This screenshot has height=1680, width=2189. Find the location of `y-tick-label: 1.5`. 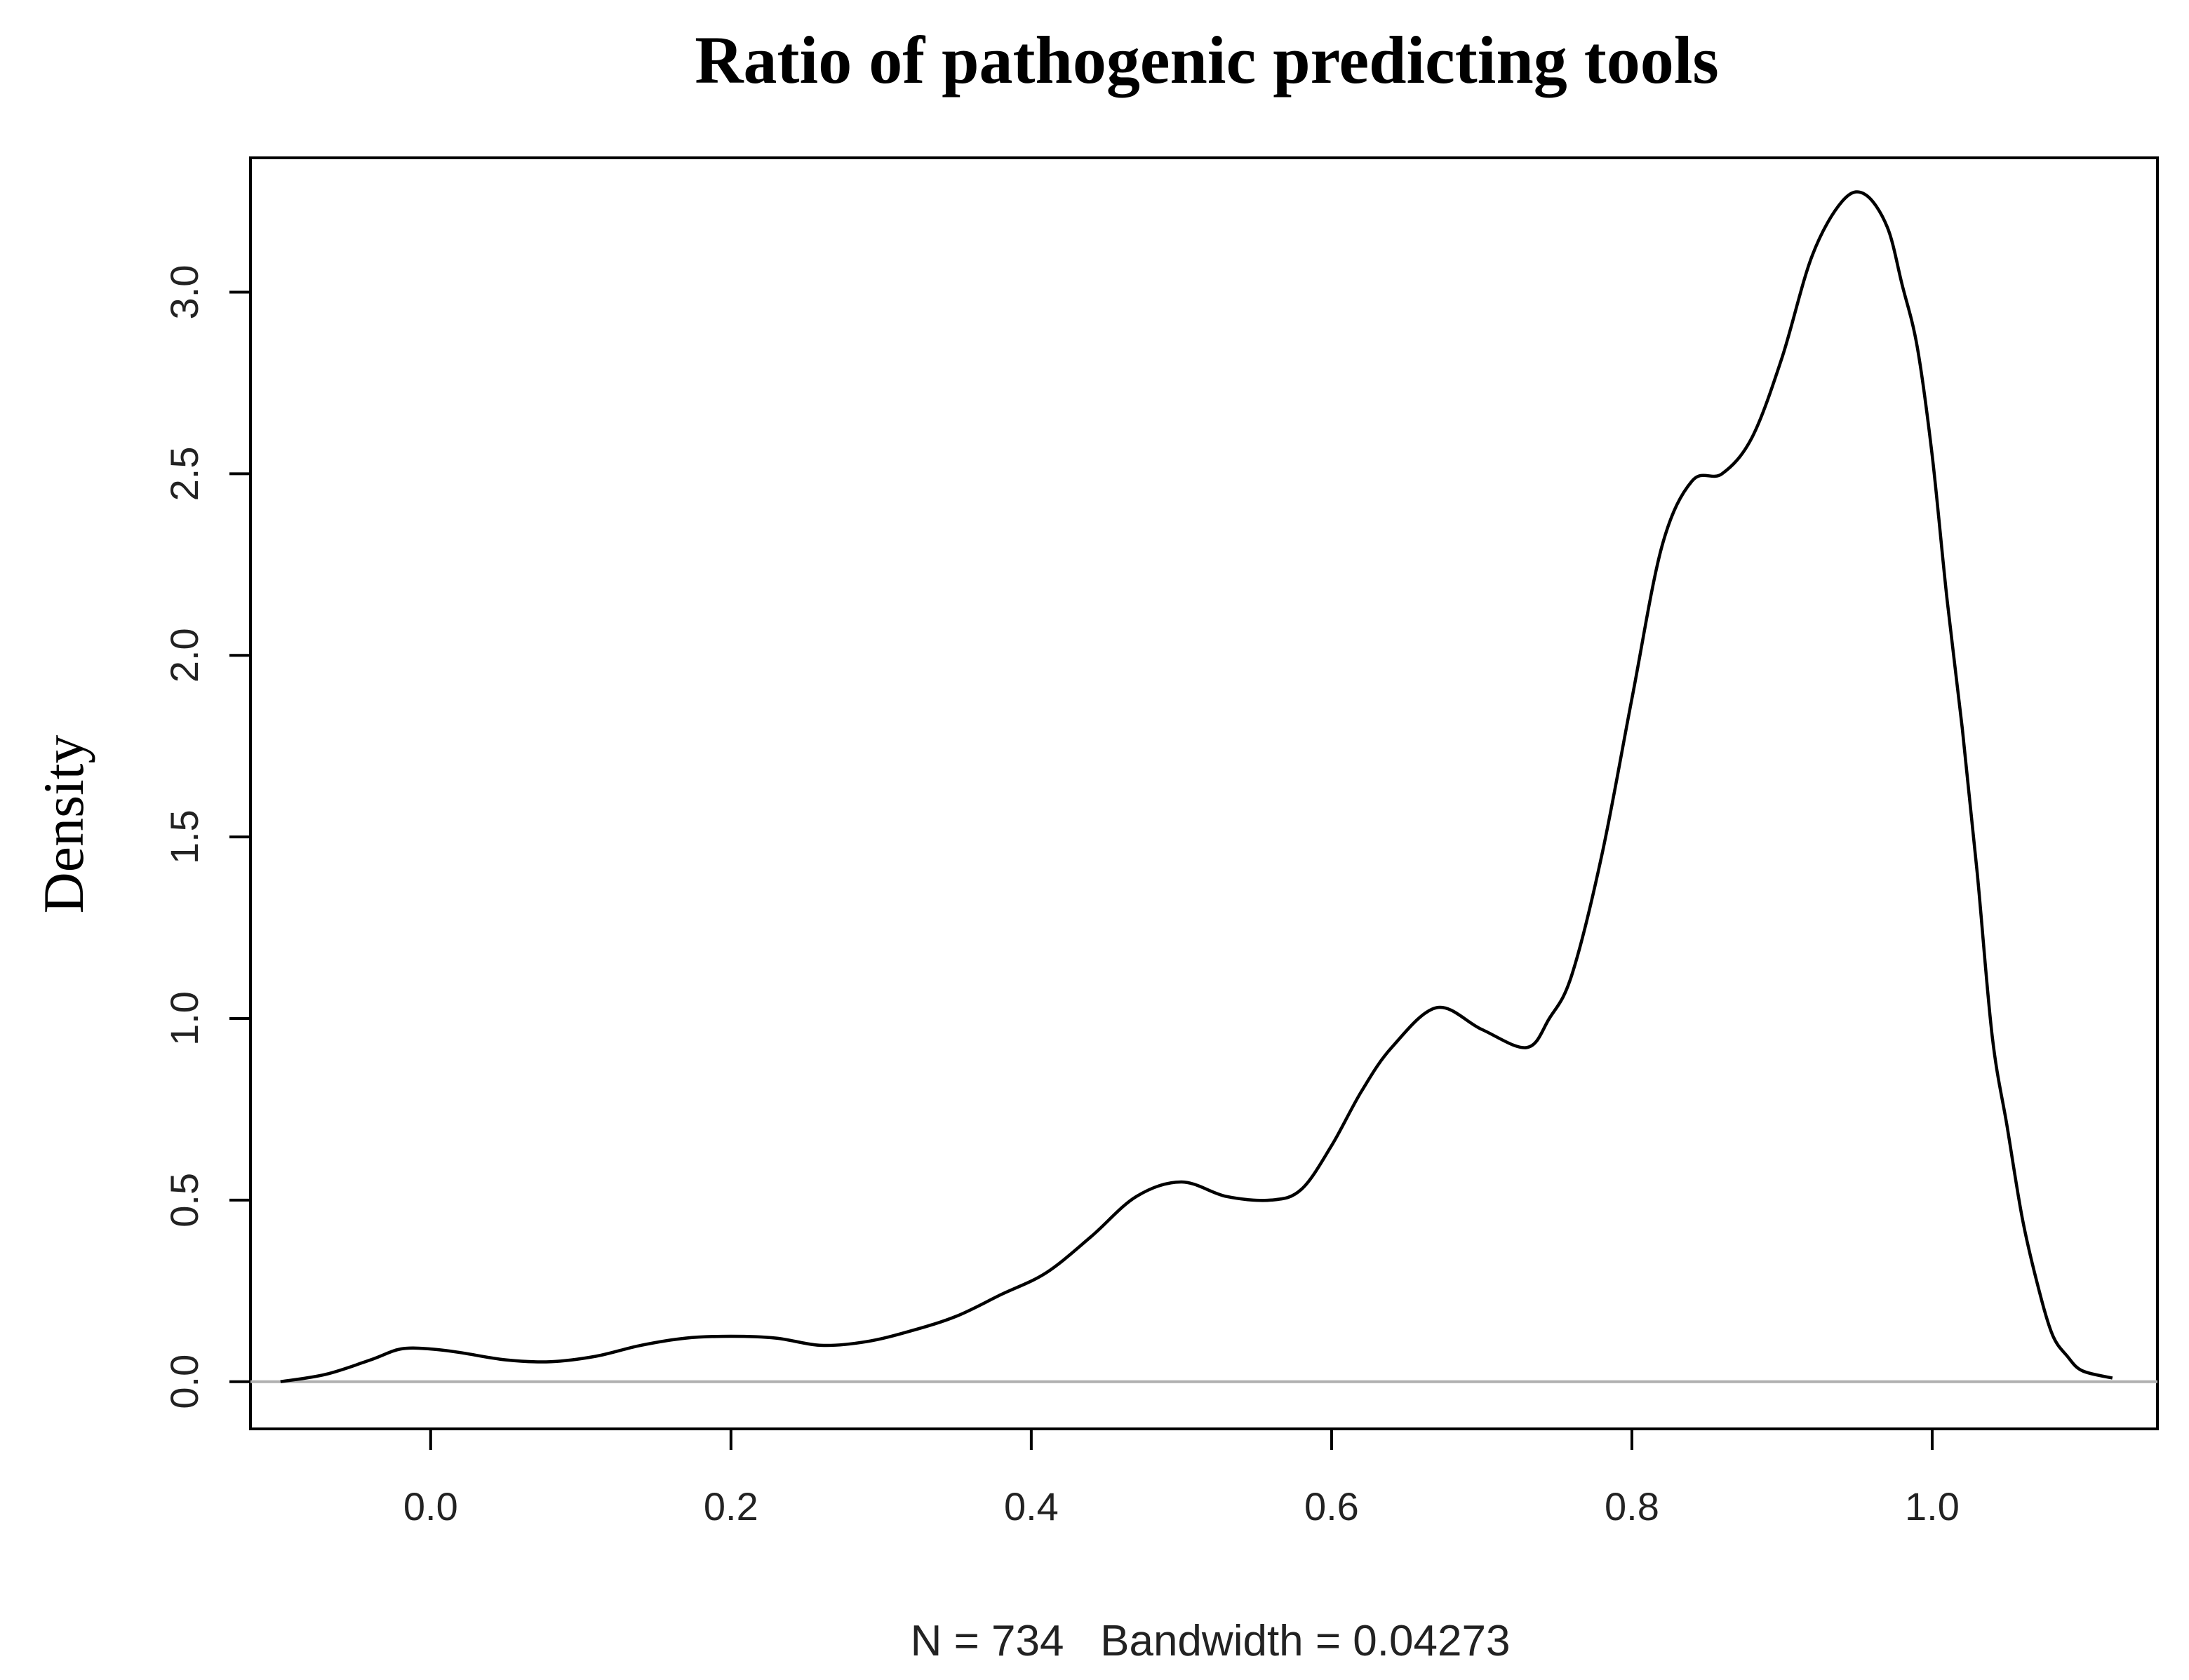

y-tick-label: 1.5 is located at coordinates (184, 837).